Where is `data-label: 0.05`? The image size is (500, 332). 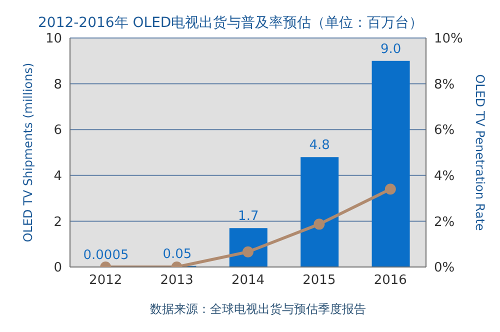
data-label: 0.05 is located at coordinates (177, 254).